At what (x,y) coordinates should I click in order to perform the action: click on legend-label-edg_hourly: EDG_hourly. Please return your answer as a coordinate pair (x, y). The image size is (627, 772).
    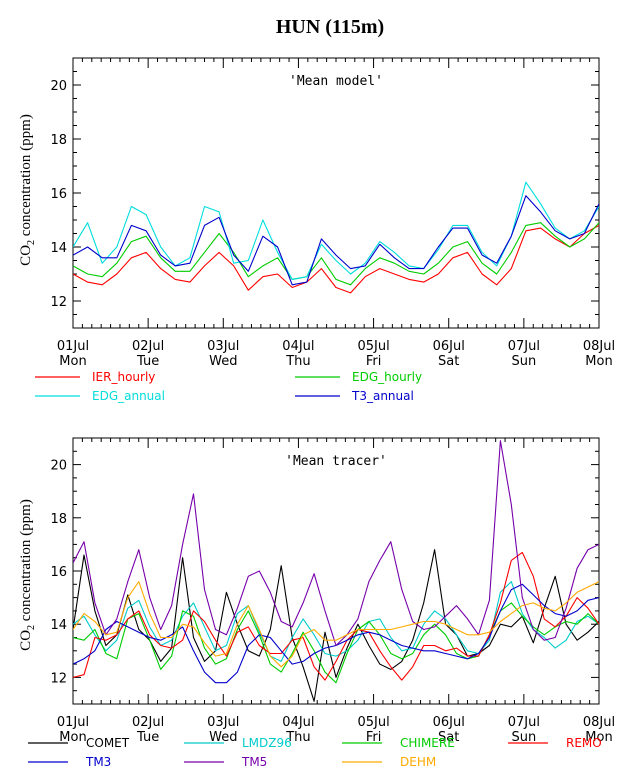
    Looking at the image, I should click on (387, 377).